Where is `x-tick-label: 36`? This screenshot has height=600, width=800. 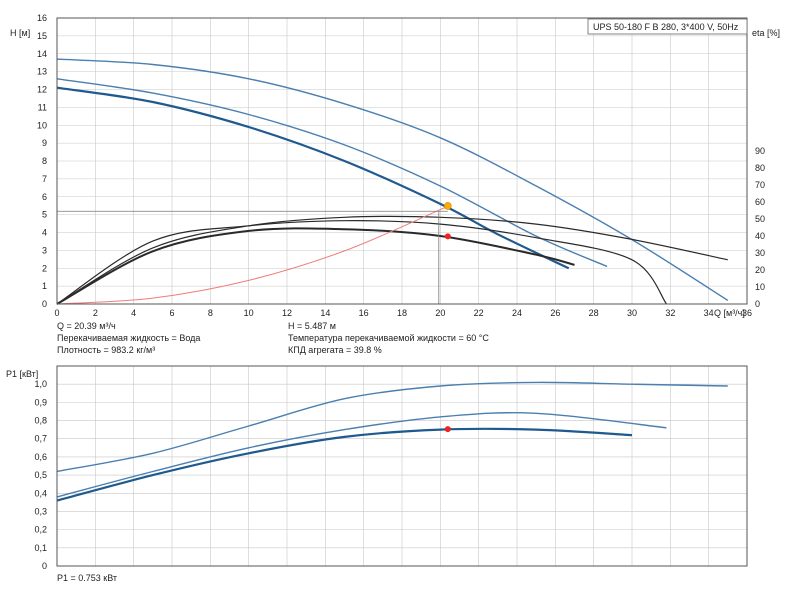 x-tick-label: 36 is located at coordinates (747, 313).